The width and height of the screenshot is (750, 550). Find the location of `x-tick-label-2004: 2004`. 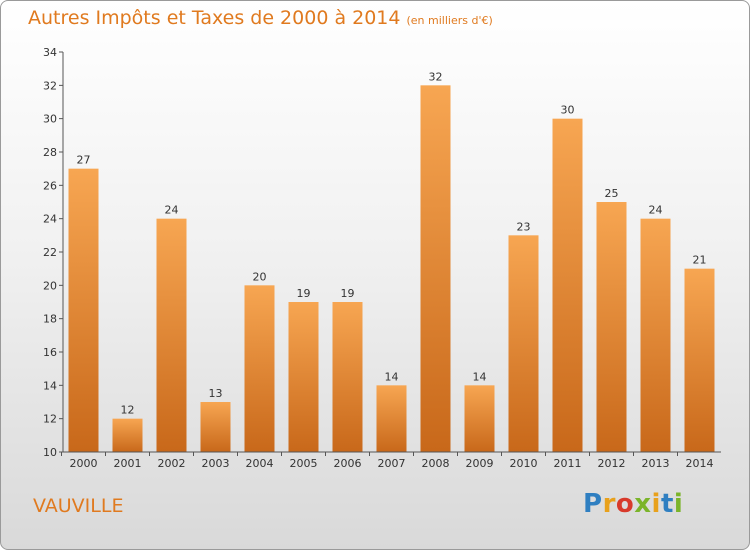

x-tick-label-2004: 2004 is located at coordinates (260, 463).